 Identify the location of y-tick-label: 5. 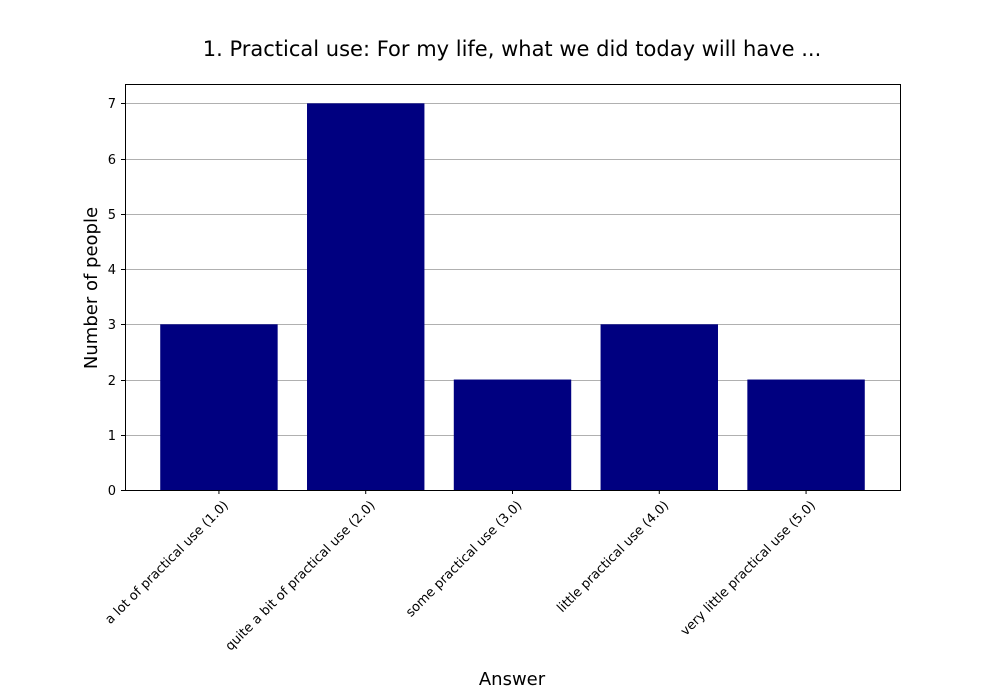
(112, 215).